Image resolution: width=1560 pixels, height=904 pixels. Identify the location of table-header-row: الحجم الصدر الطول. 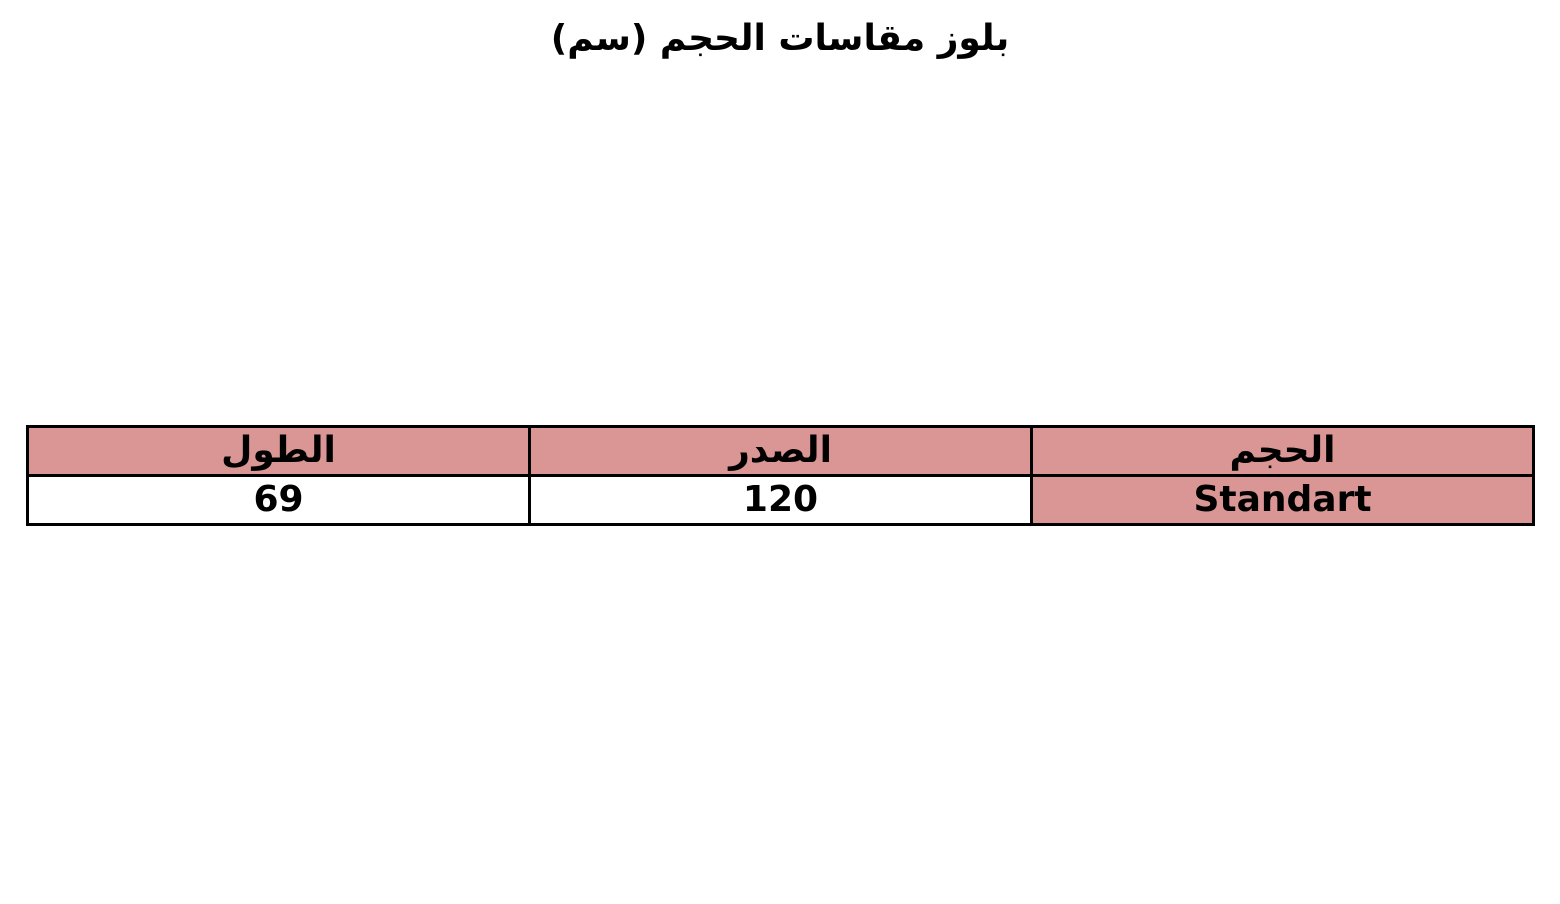
(780, 451).